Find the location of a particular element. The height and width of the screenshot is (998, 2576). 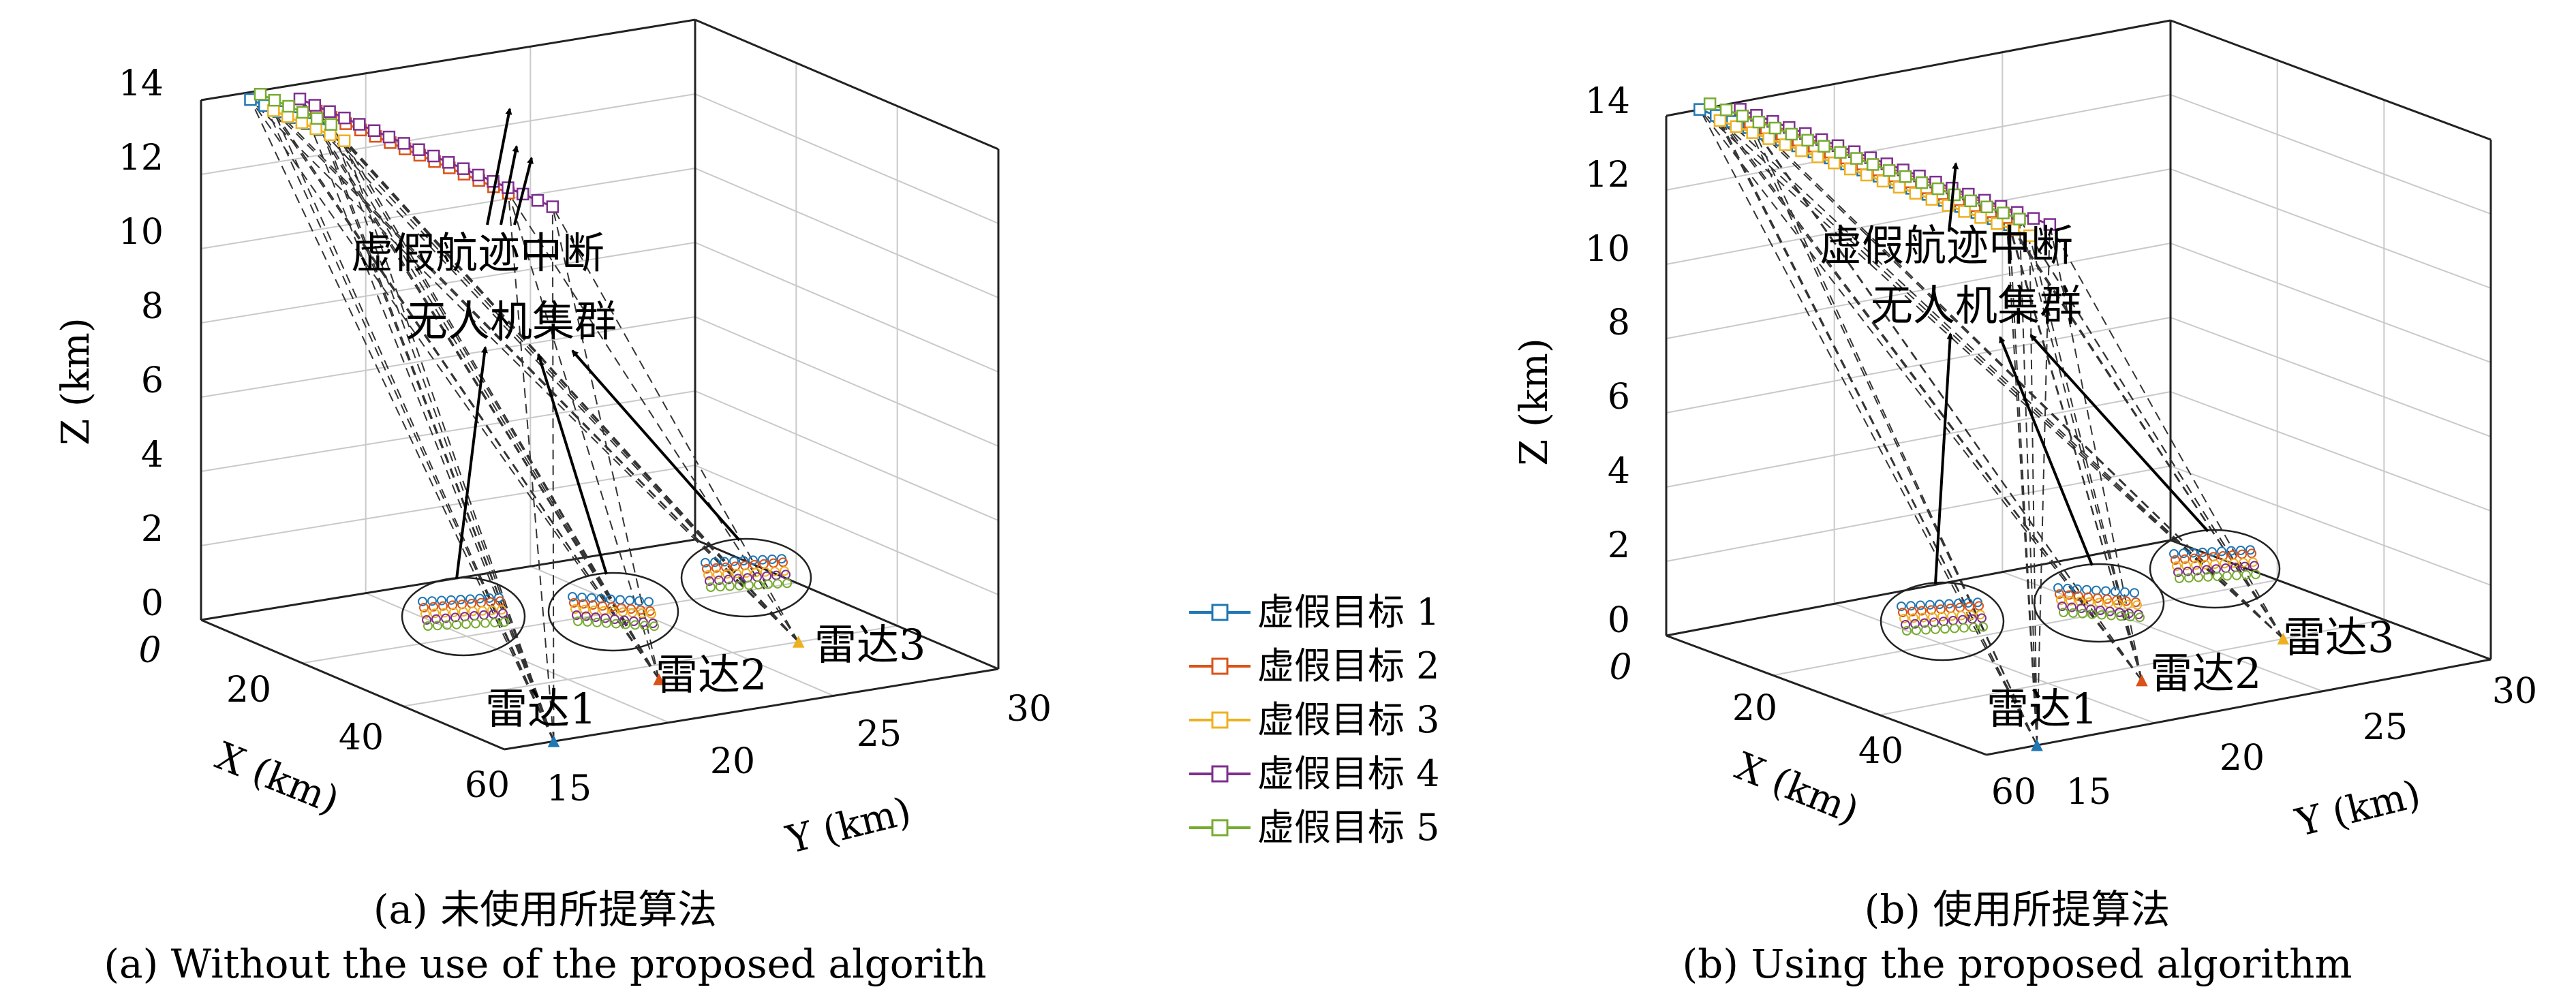

panel-b-radar-label: 雷达3 is located at coordinates (2338, 637).